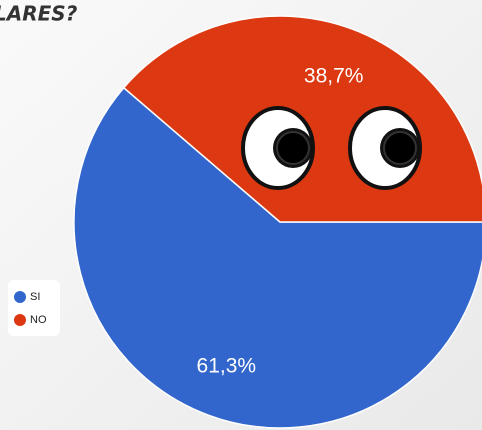 The width and height of the screenshot is (482, 430). I want to click on data-label: 61,3%, so click(227, 365).